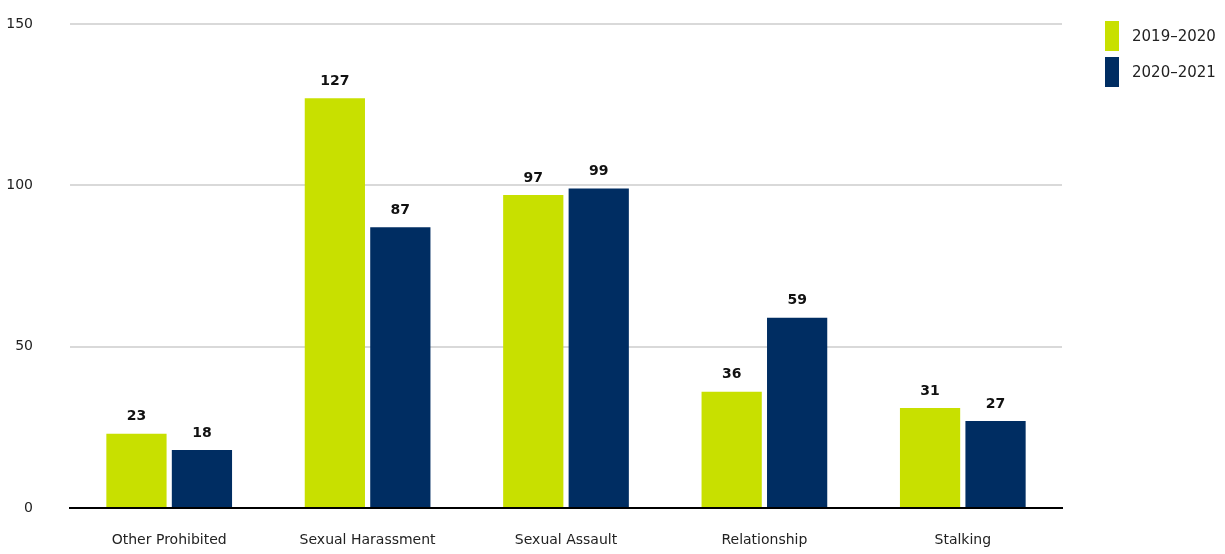  What do you see at coordinates (1174, 35) in the screenshot?
I see `legend-label: 2019–2020` at bounding box center [1174, 35].